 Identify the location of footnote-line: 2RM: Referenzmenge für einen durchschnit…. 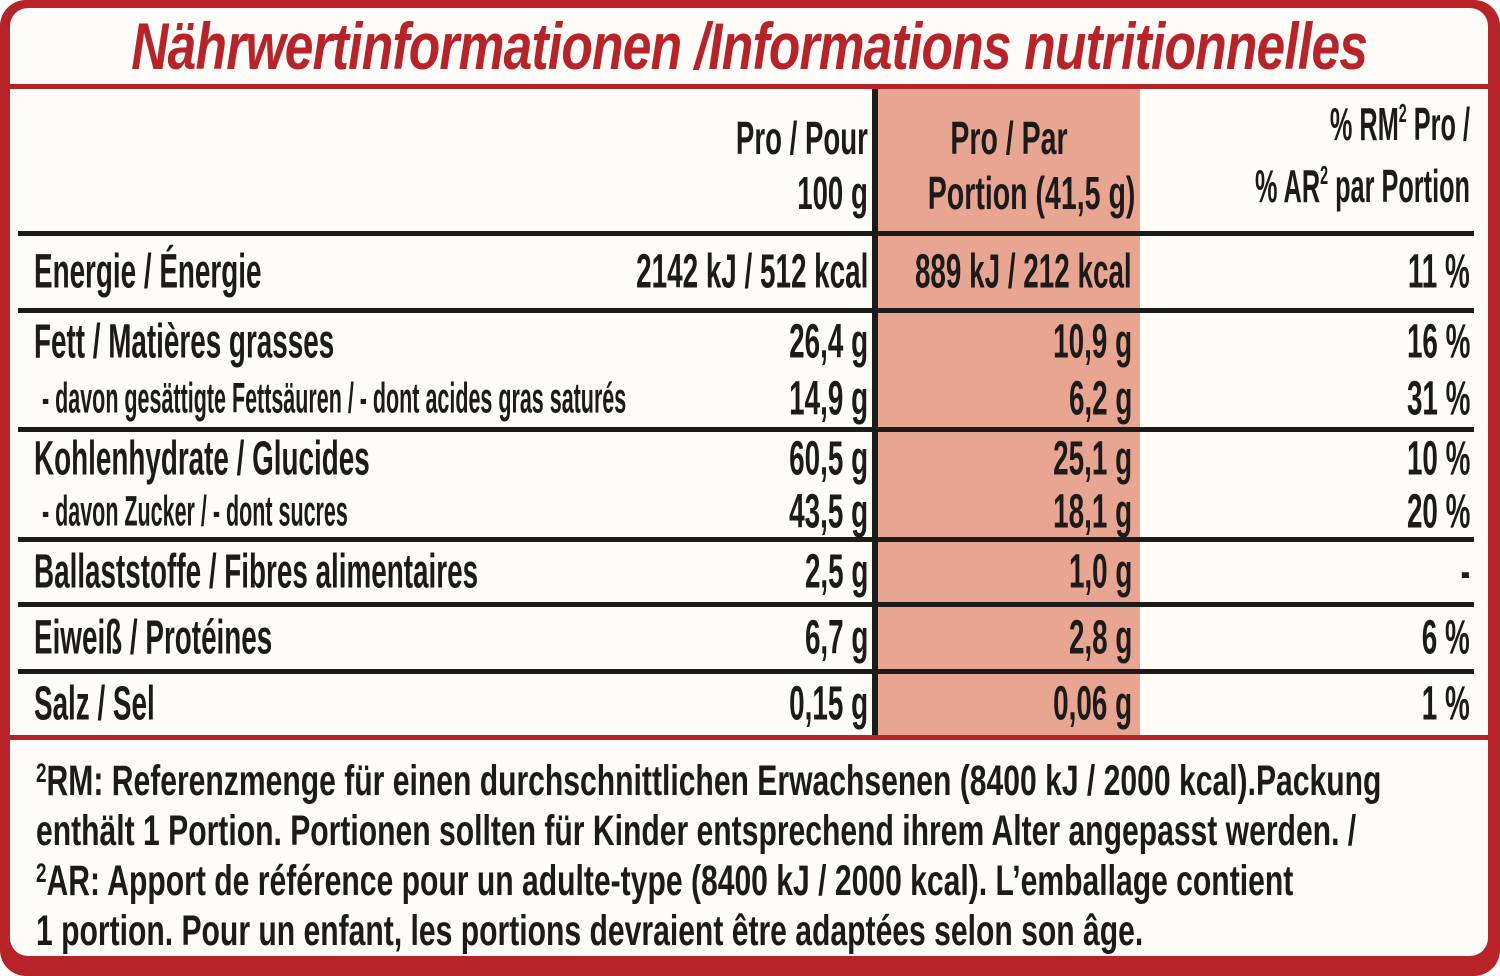
(762, 781).